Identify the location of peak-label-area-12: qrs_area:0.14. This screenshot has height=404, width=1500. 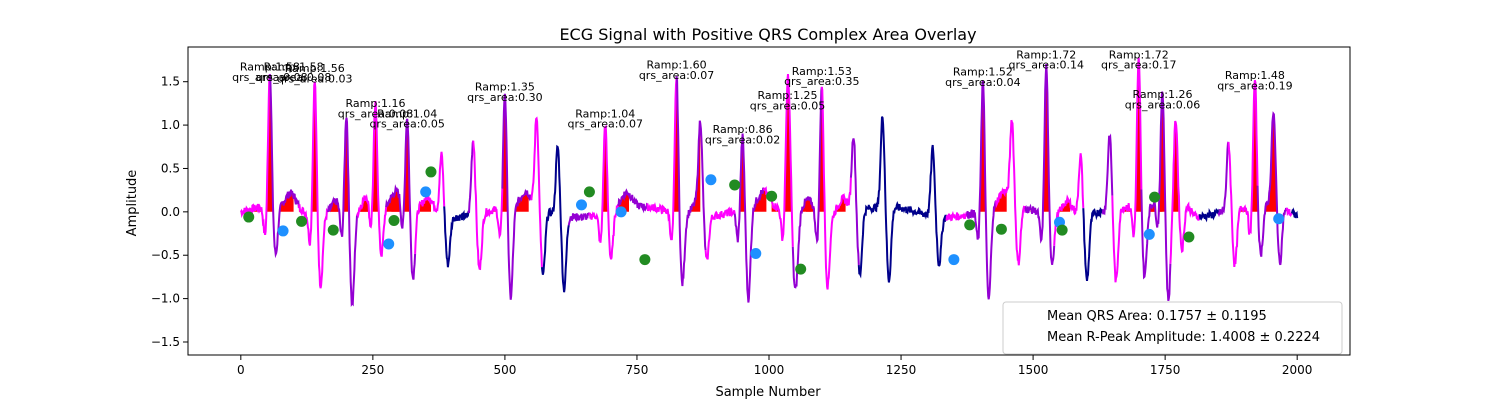
(1046, 65).